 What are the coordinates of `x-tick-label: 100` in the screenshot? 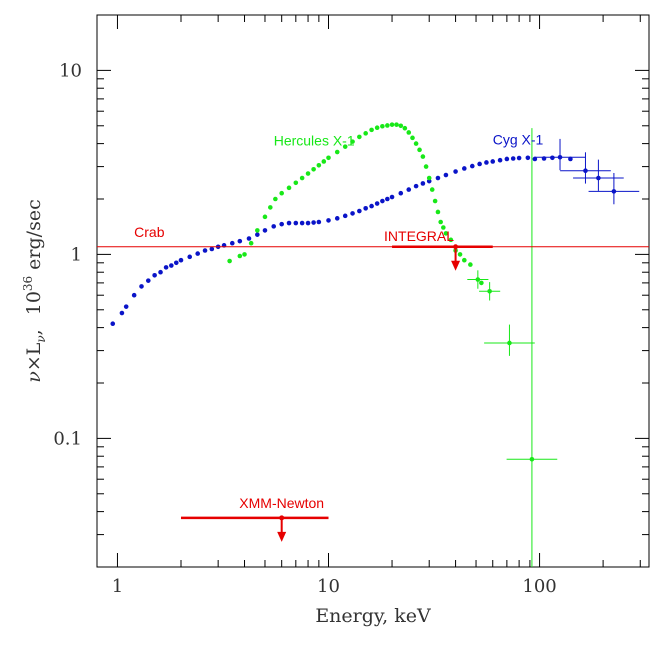 It's located at (539, 586).